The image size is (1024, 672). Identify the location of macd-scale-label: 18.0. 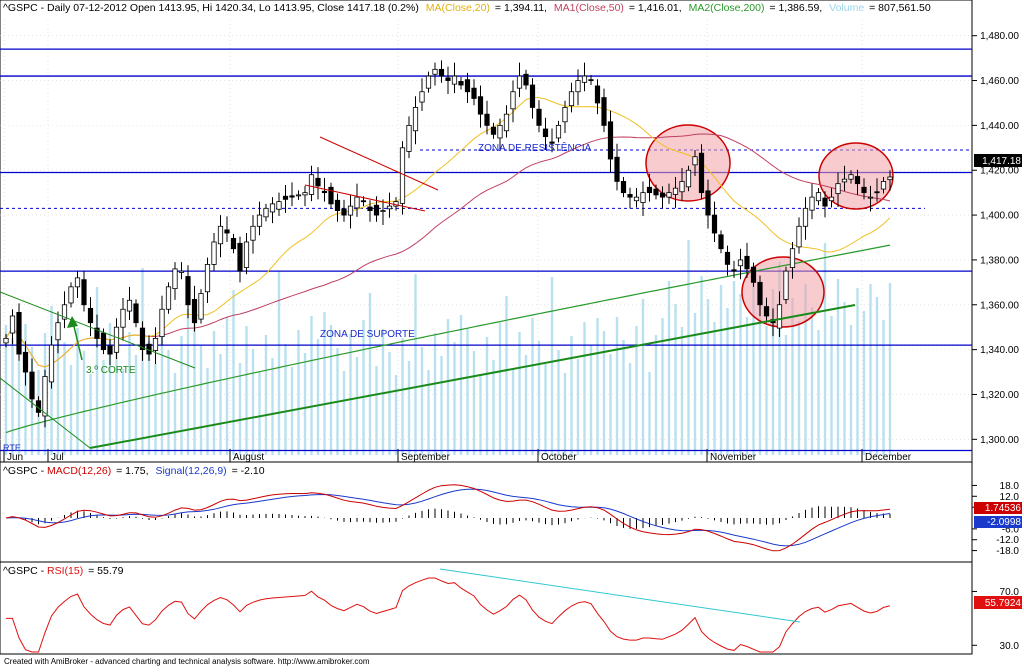
(1010, 486).